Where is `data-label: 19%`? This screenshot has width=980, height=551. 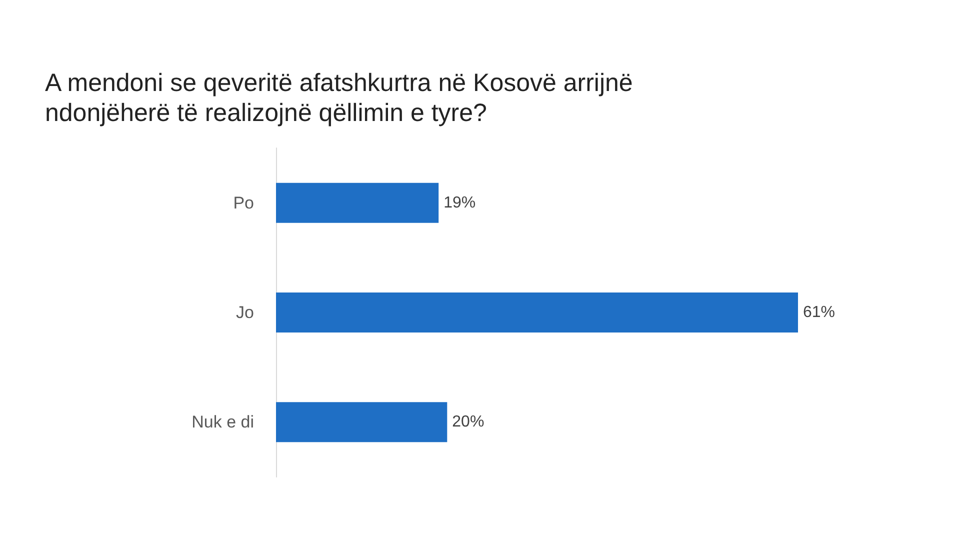
data-label: 19% is located at coordinates (460, 203).